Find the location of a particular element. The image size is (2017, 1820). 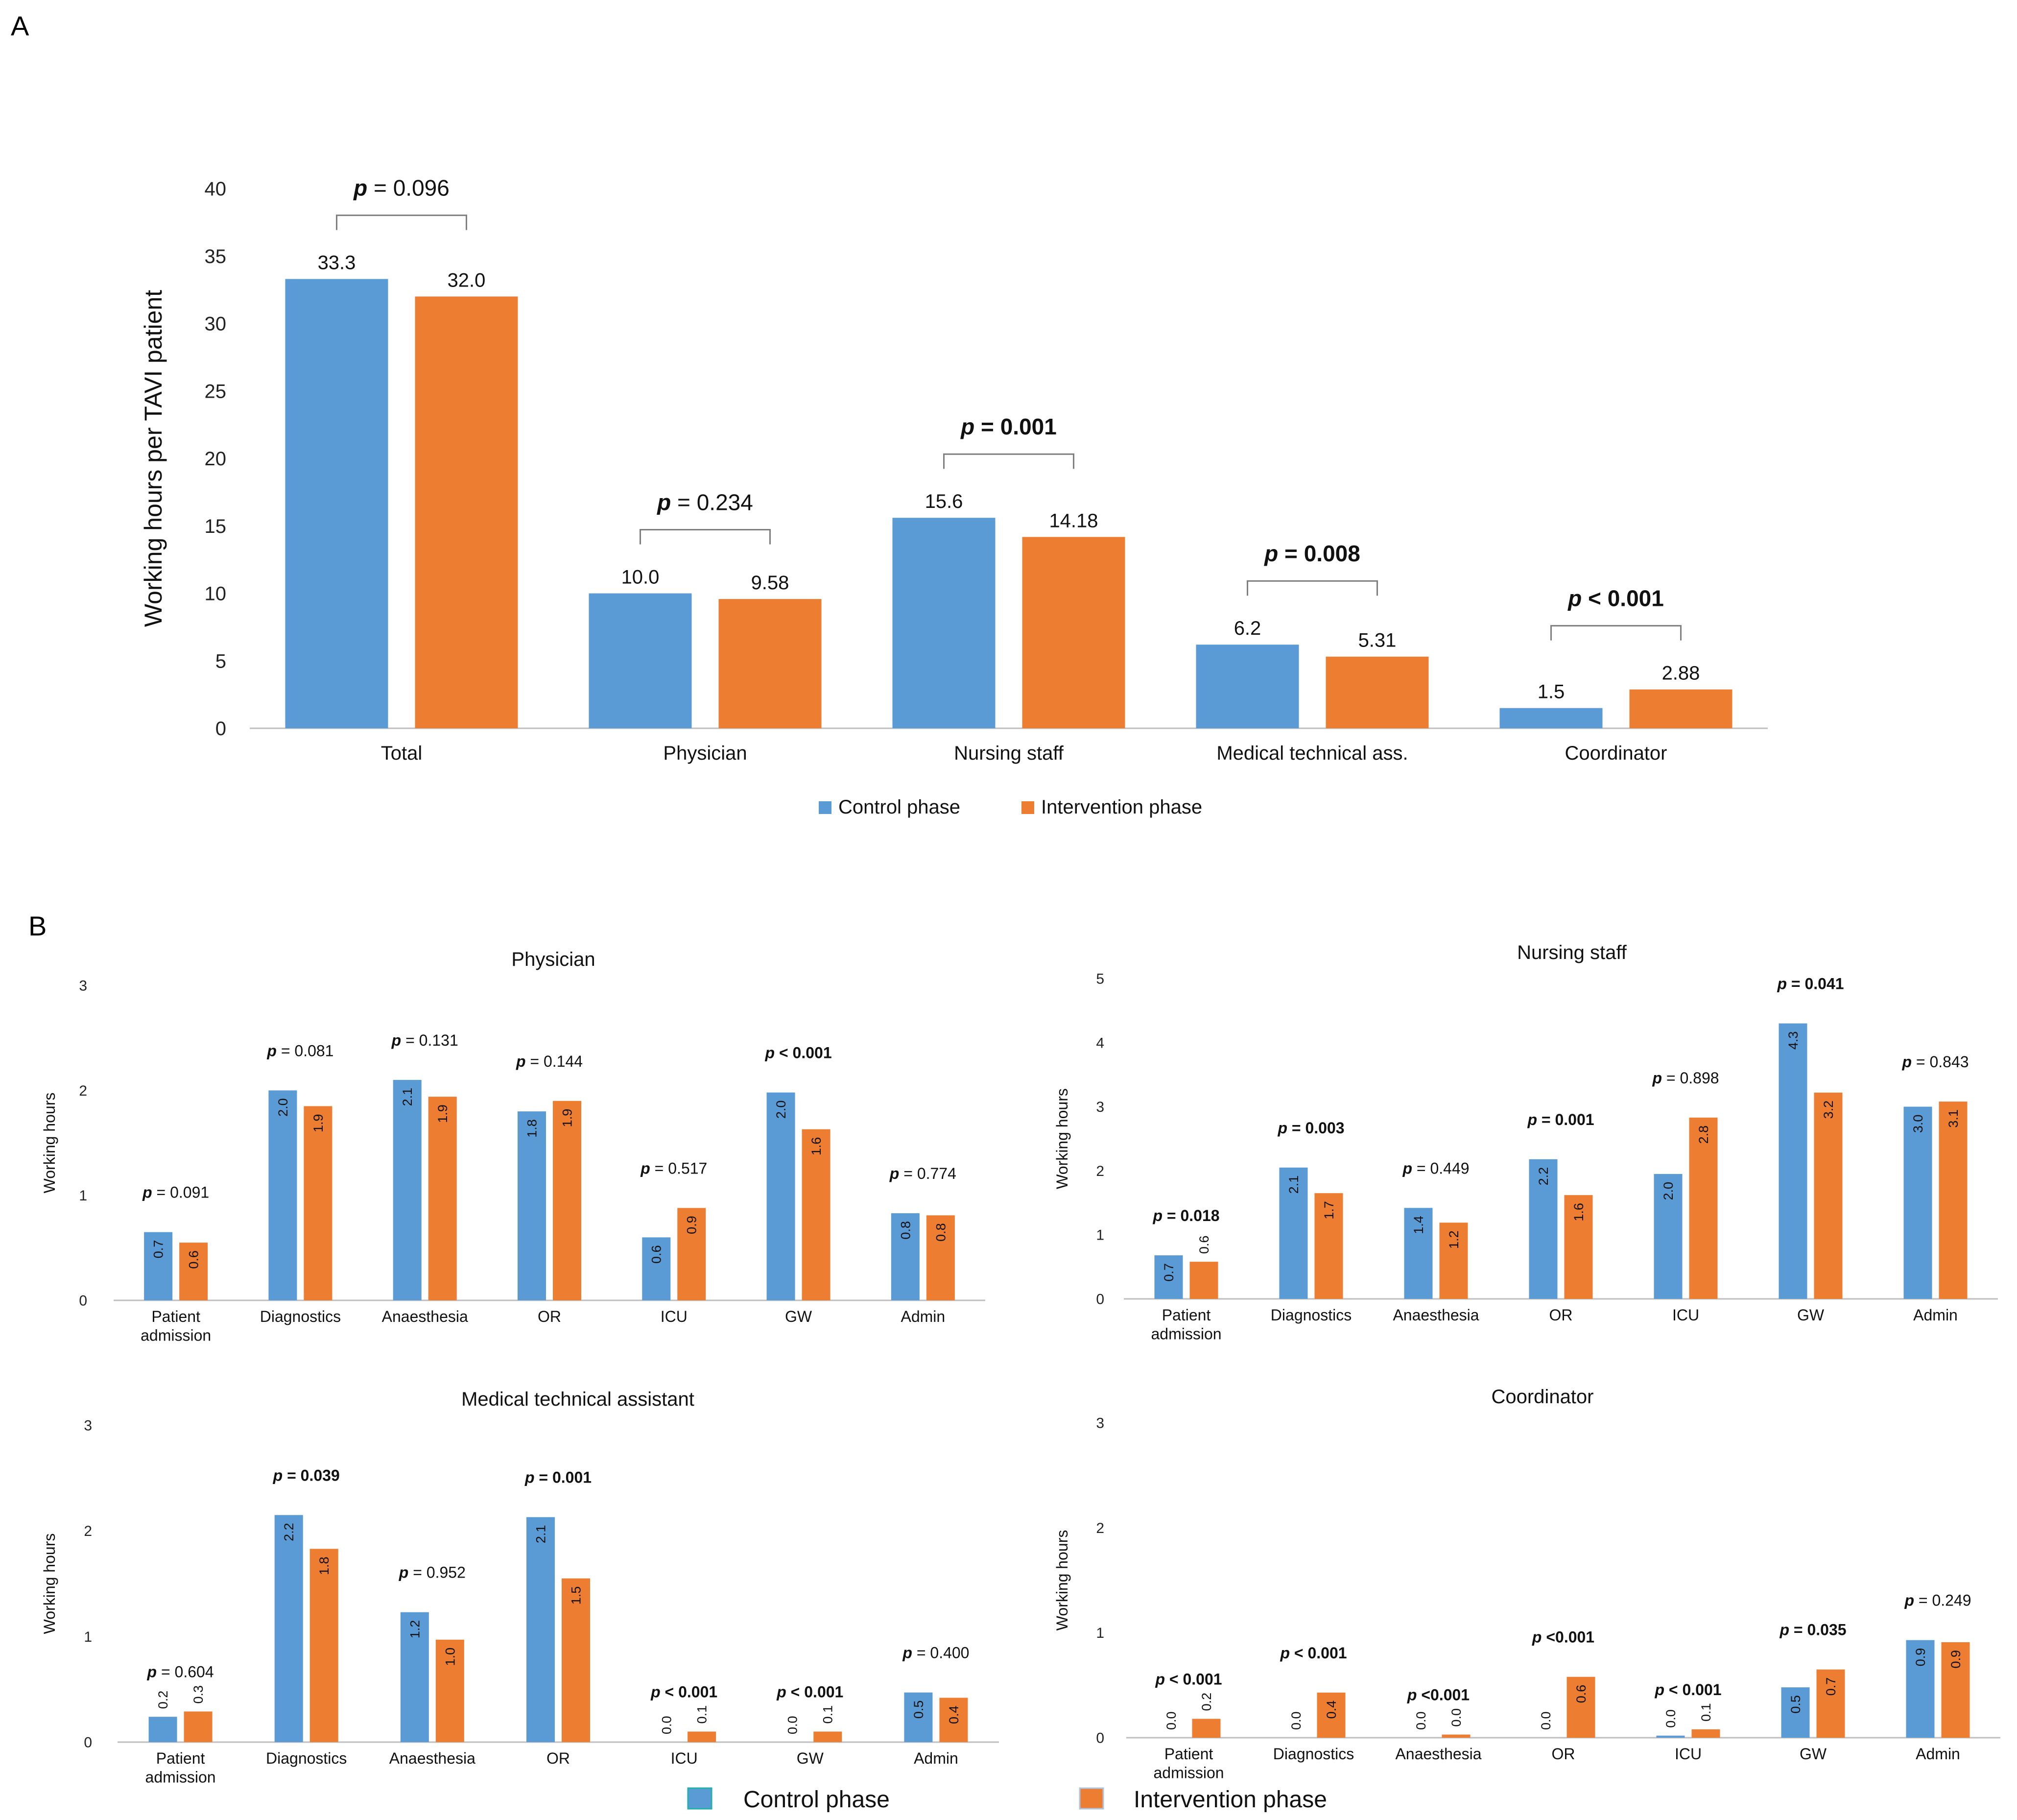

y-tick-label: 1 is located at coordinates (88, 1637).